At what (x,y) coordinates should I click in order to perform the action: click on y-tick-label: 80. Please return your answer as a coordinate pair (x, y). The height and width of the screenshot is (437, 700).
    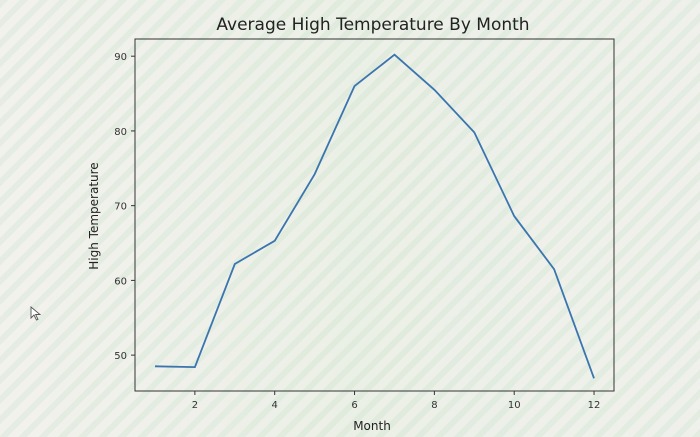
    Looking at the image, I should click on (120, 132).